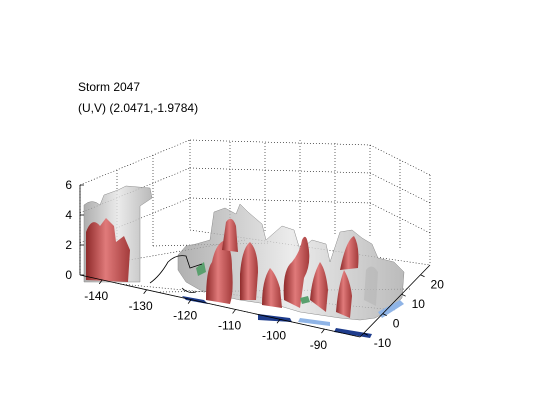 This screenshot has width=533, height=400. What do you see at coordinates (68, 215) in the screenshot?
I see `z-tick-label: 4` at bounding box center [68, 215].